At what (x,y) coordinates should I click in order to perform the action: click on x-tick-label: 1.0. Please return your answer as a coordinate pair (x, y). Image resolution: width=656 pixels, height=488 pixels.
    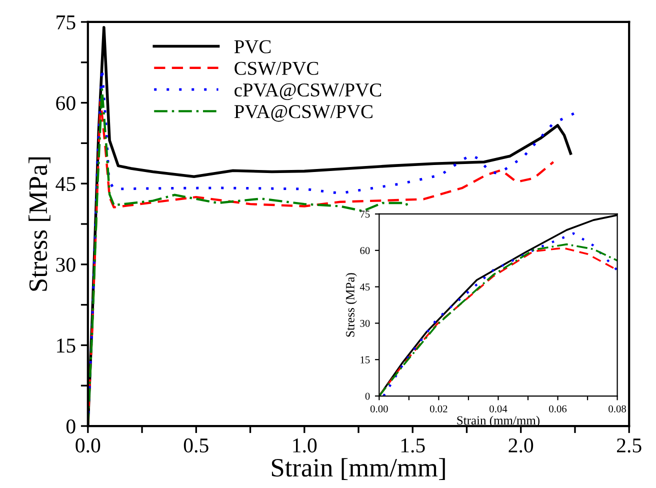
    Looking at the image, I should click on (305, 445).